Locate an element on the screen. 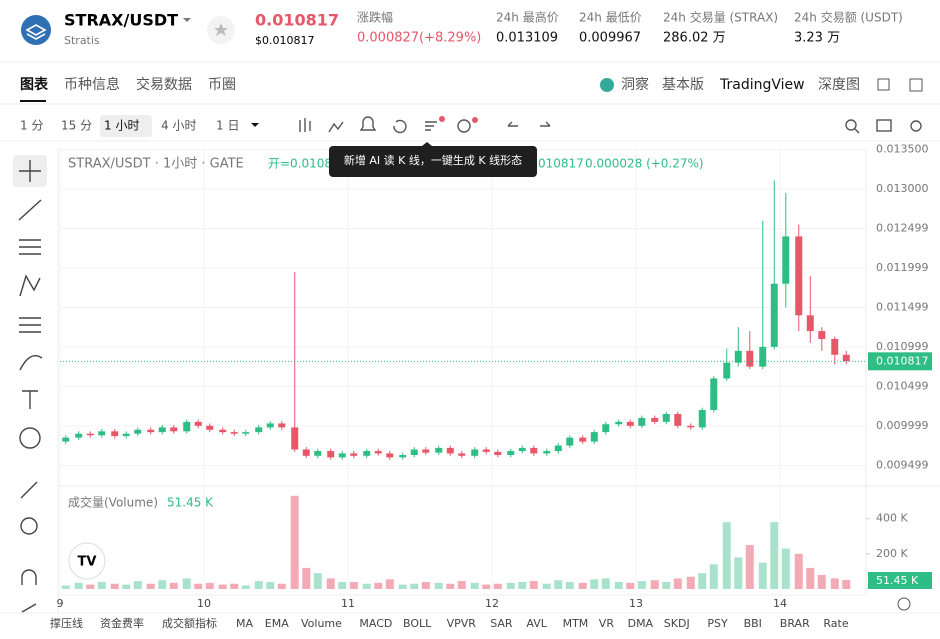 The image size is (940, 639). coin-icon is located at coordinates (36, 30).